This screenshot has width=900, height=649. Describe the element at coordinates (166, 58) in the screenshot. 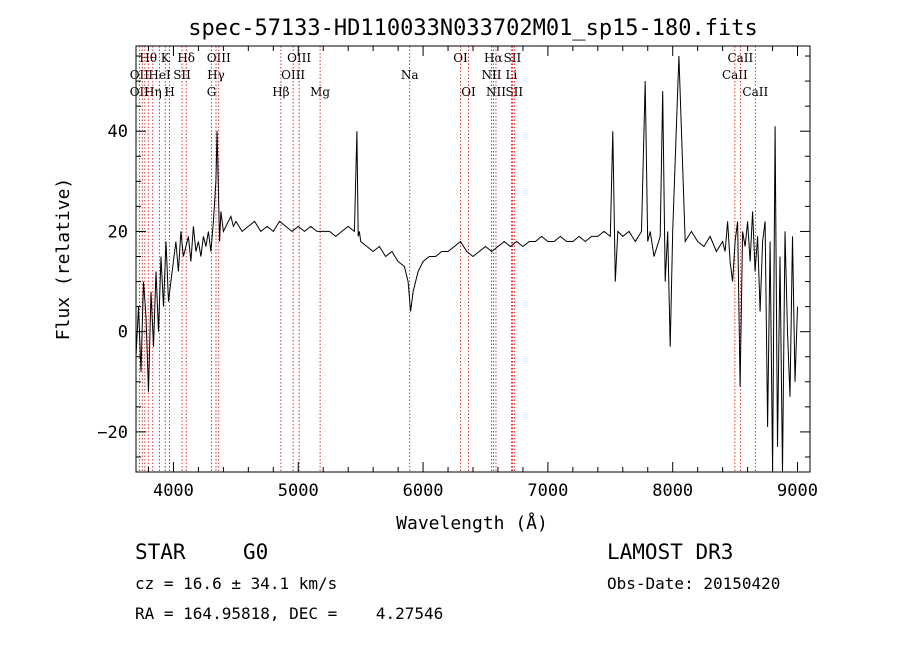

I see `line-label: K` at that location.